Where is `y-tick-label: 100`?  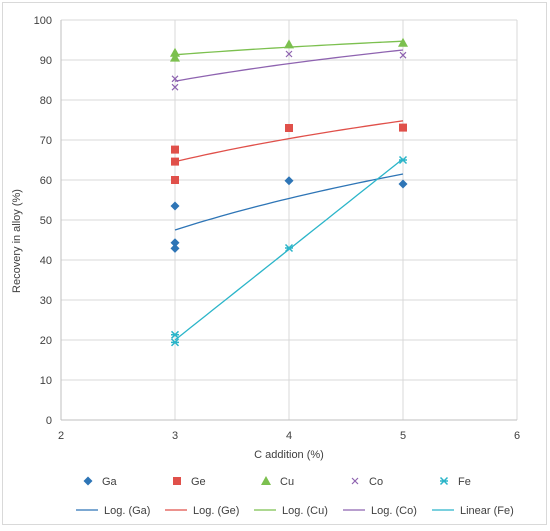
y-tick-label: 100 is located at coordinates (43, 21).